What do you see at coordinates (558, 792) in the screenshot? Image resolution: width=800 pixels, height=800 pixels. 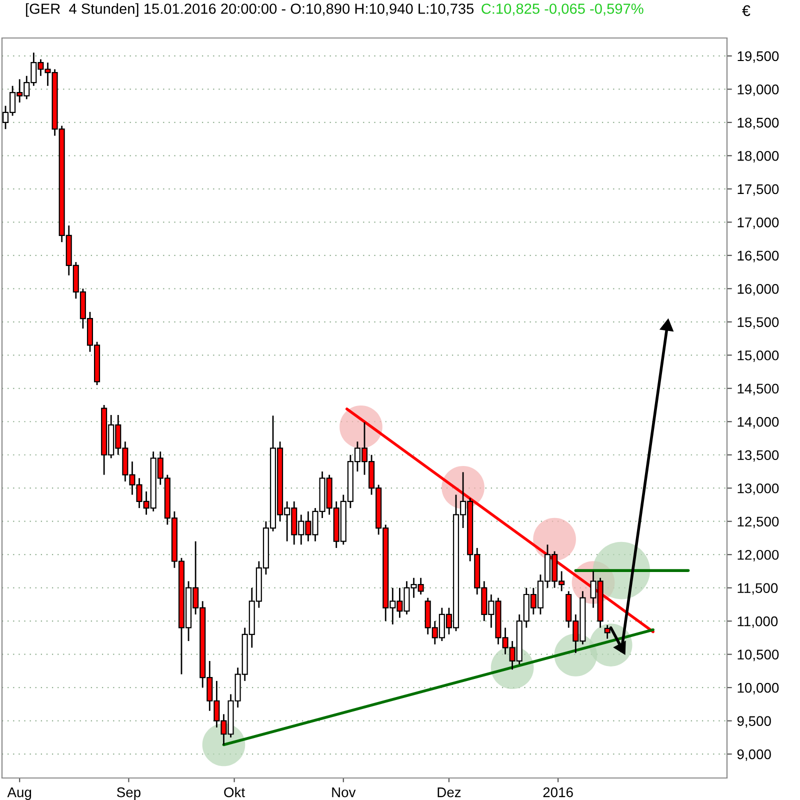 I see `x-tick-label: 2016` at bounding box center [558, 792].